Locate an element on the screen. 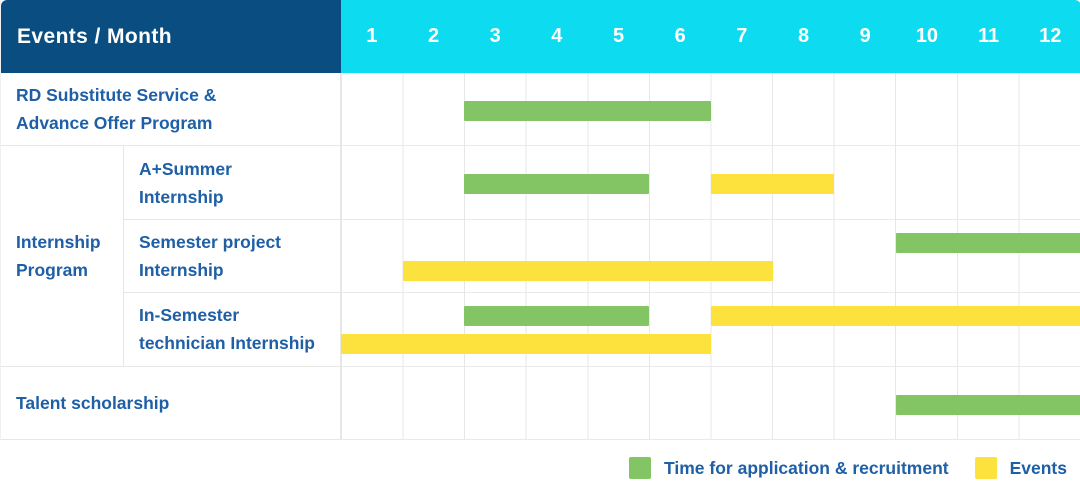  legend-item-recruitment: Time for application & recruitment is located at coordinates (789, 468).